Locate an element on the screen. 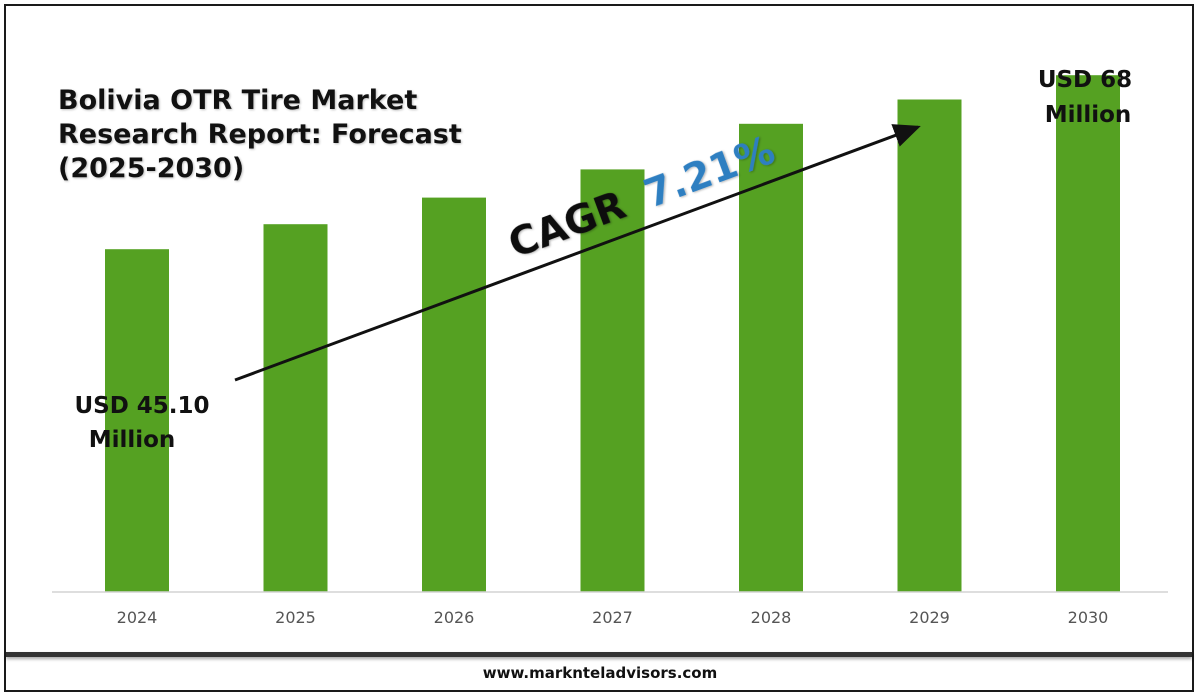 Image resolution: width=1200 pixels, height=698 pixels. x-tick-2027: 2027 is located at coordinates (612, 617).